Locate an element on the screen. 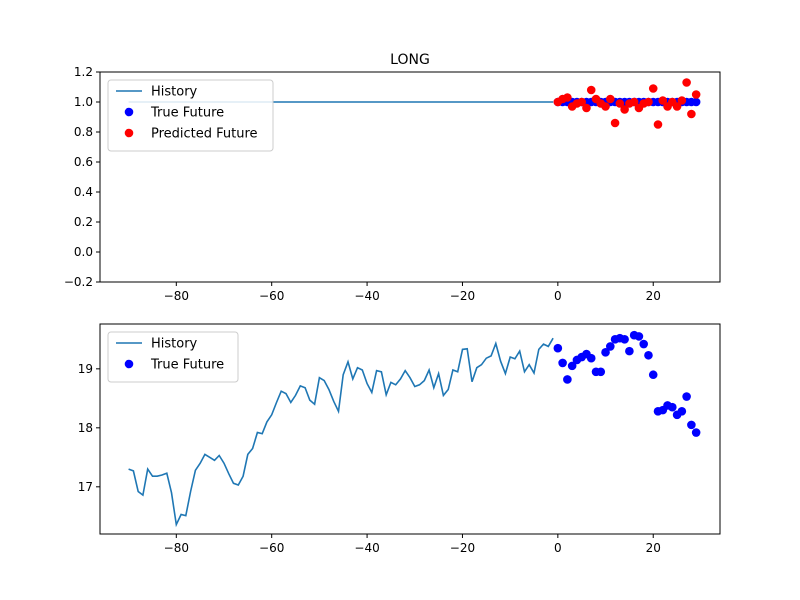 This screenshot has height=600, width=800. y-tick-label: 0.0 is located at coordinates (83, 252).